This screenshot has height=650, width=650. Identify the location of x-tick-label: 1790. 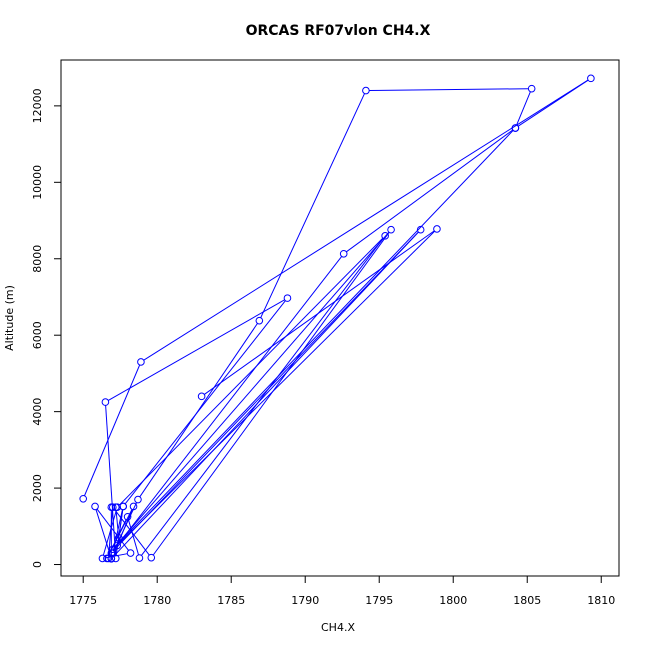
(305, 600).